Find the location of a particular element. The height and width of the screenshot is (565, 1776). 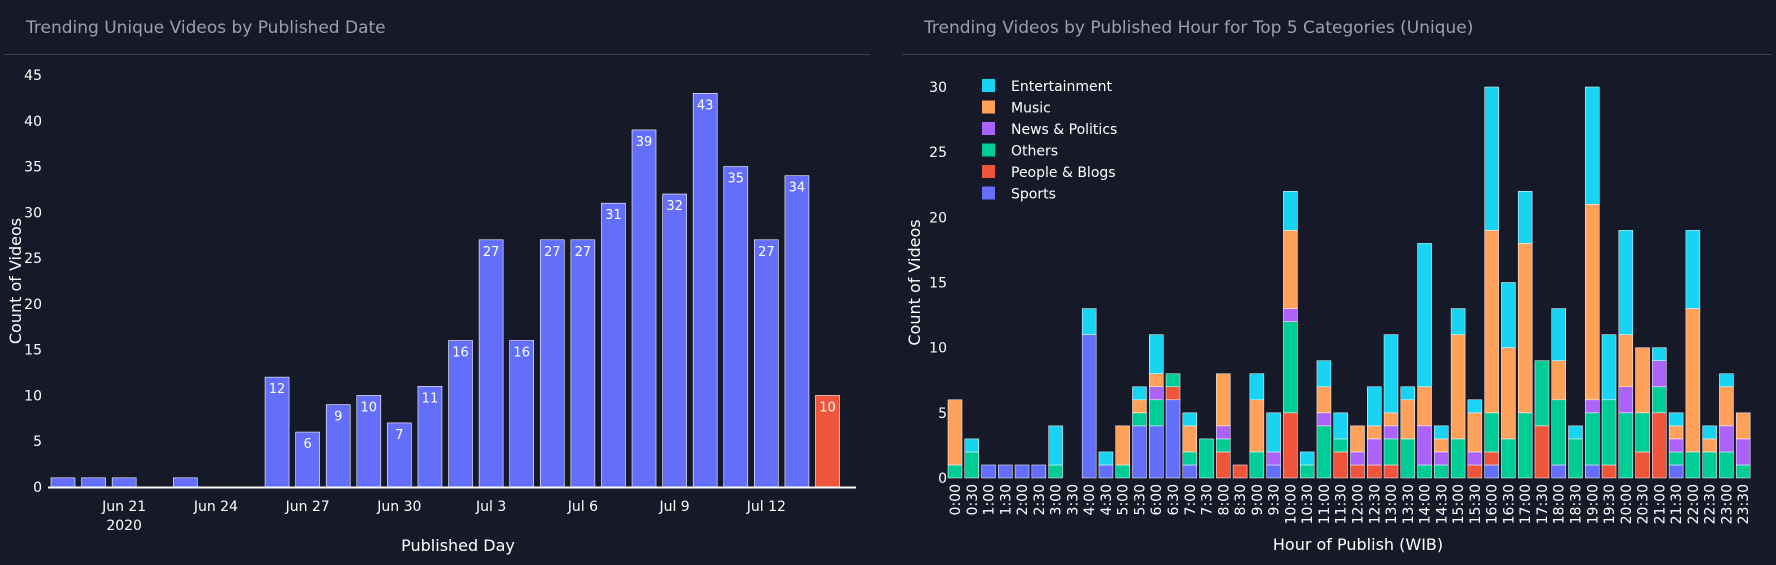

x-tick-label: 21:00 is located at coordinates (1660, 504).